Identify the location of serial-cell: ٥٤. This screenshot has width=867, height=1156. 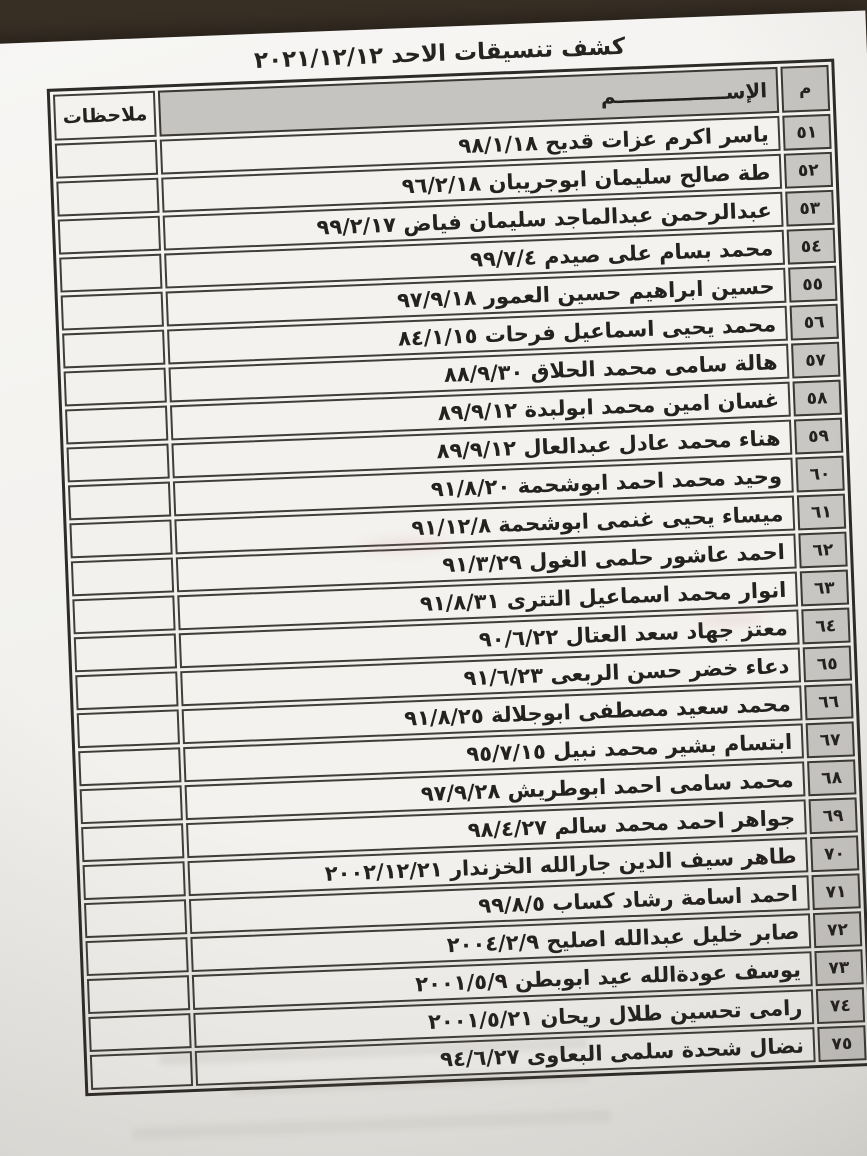
(811, 246).